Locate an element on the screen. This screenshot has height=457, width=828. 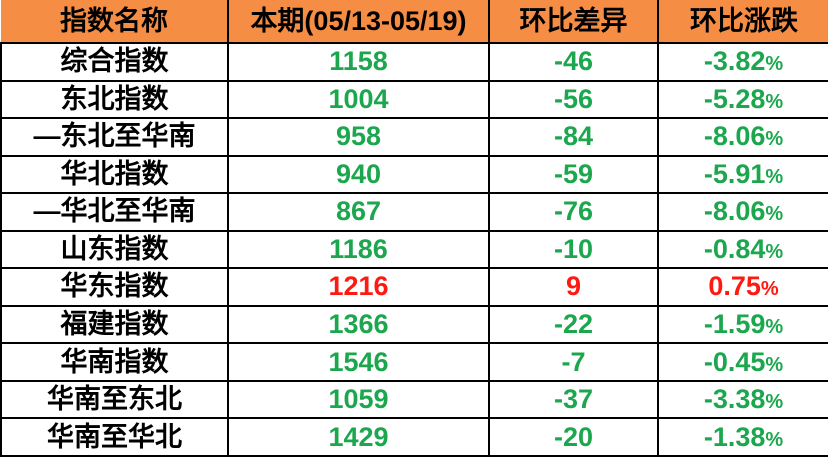
table-row: 山东指数 1186 -10 -0.84% is located at coordinates (414, 249).